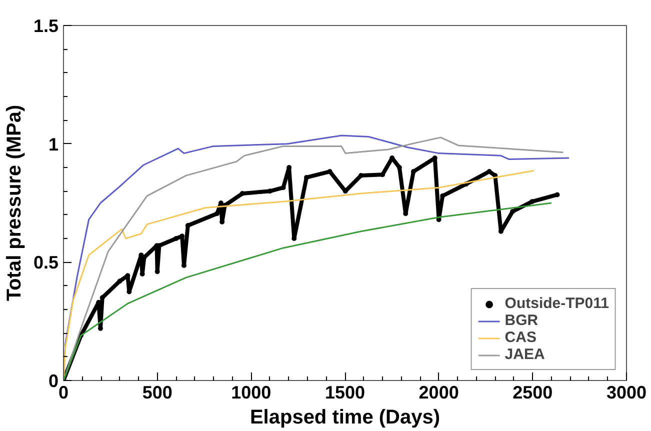 This screenshot has width=651, height=431. I want to click on x-tick-label: 2500, so click(532, 392).